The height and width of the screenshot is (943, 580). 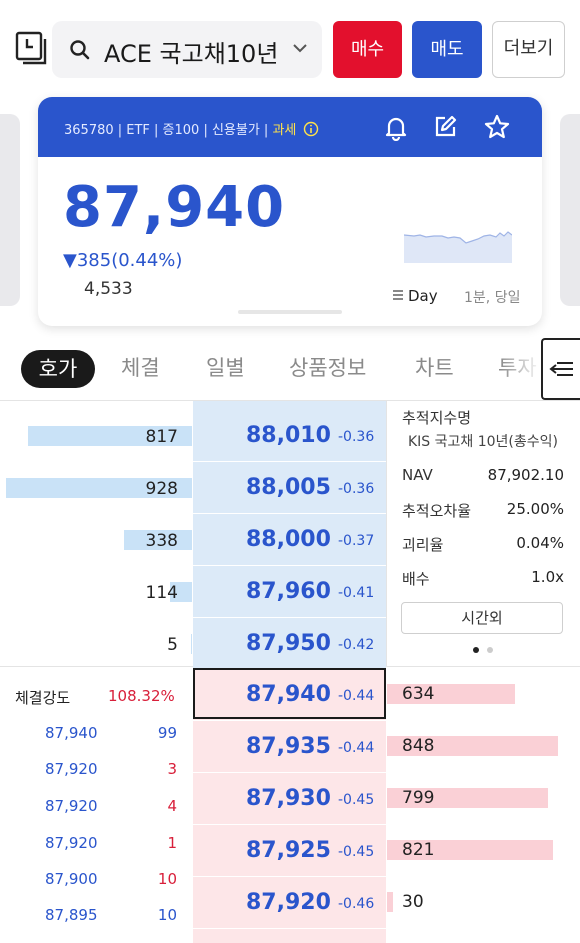 What do you see at coordinates (356, 593) in the screenshot?
I see `ask-change: -0.41` at bounding box center [356, 593].